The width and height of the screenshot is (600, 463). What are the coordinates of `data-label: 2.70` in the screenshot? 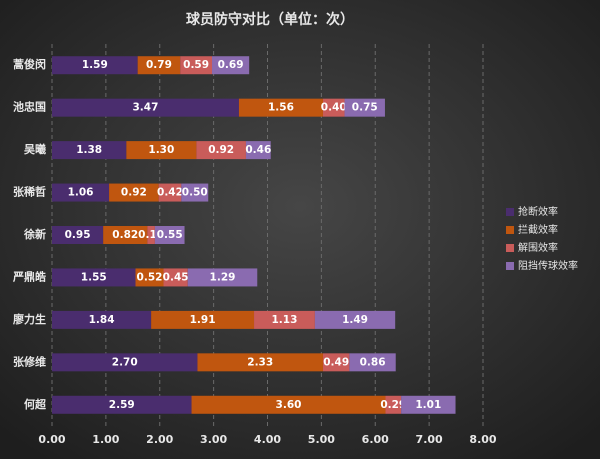 It's located at (125, 362).